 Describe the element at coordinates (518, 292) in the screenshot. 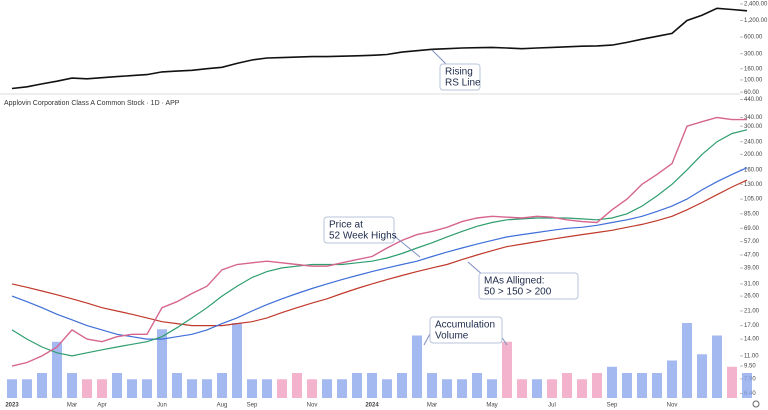

I see `annotation-text: 50 > 150 > 200` at that location.